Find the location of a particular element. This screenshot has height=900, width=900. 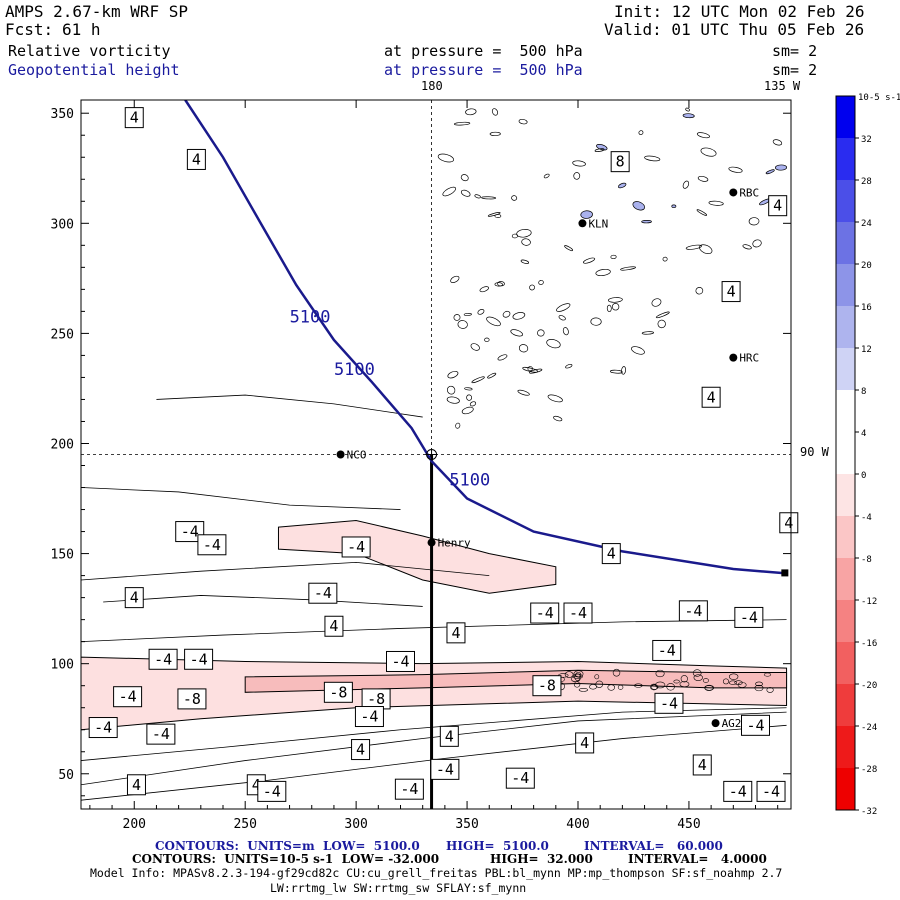

colorbar-tick-label-6: 8 is located at coordinates (863, 392).